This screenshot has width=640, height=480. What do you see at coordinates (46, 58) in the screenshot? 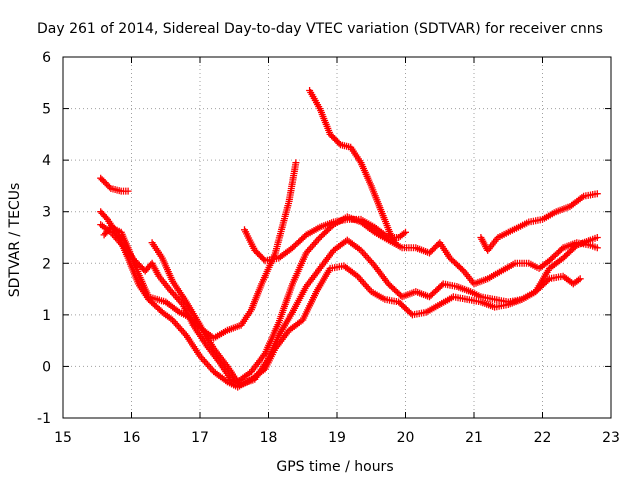
I see `y-tick-label: 6` at bounding box center [46, 58].